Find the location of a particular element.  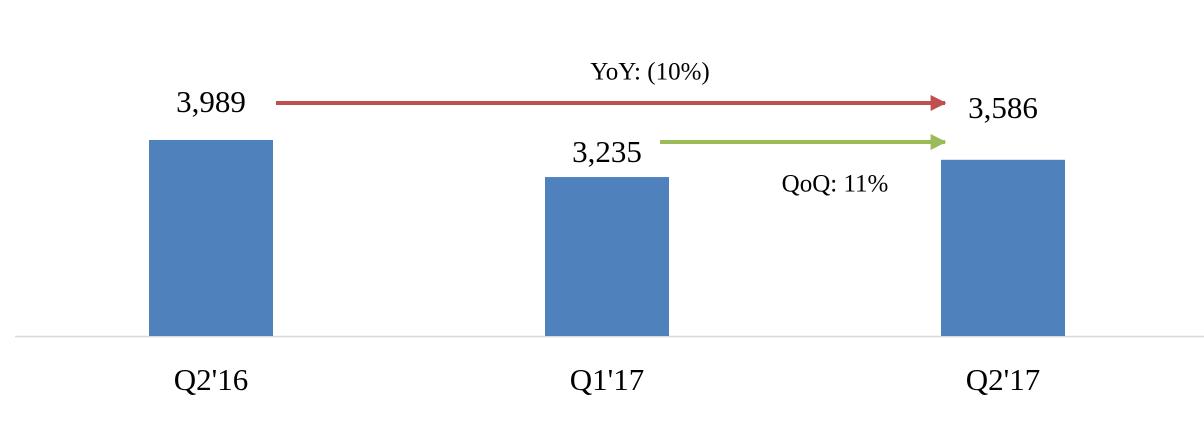

qoq-label: QoQ: 11% is located at coordinates (835, 184).